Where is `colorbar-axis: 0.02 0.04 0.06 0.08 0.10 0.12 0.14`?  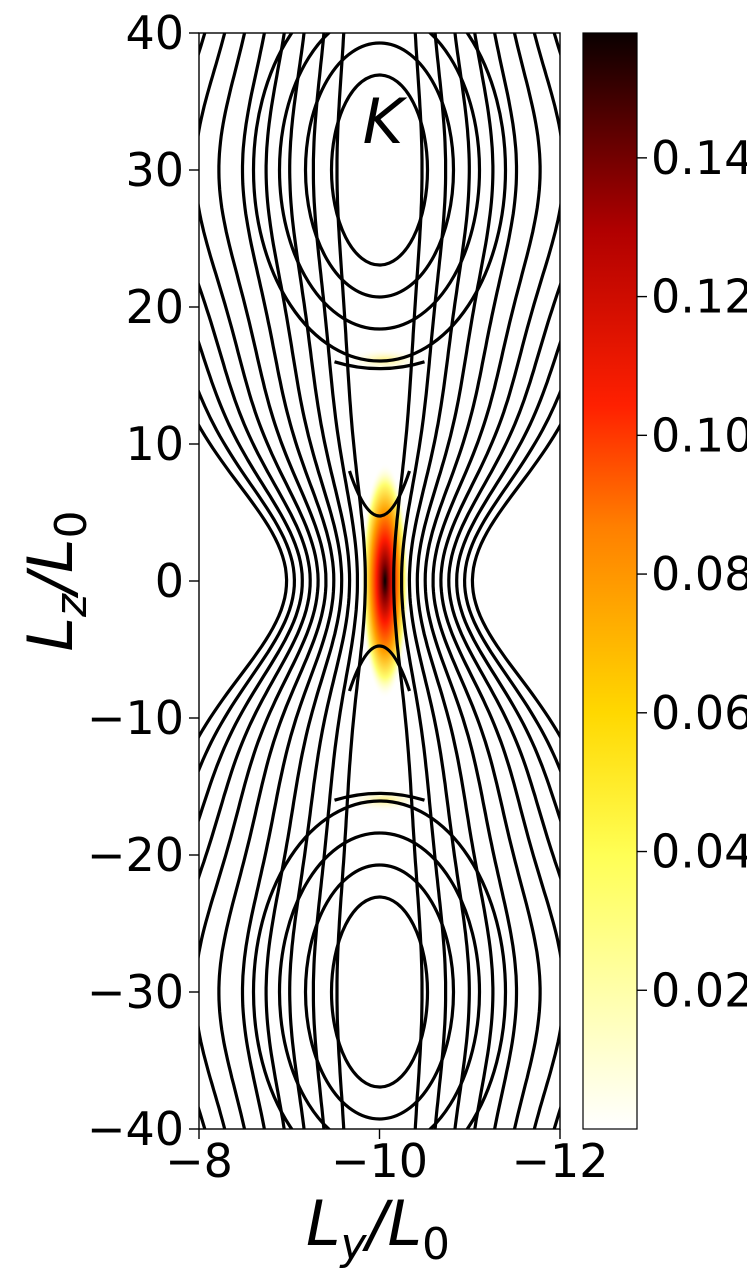
colorbar-axis: 0.02 0.04 0.06 0.08 0.10 0.12 0.14 is located at coordinates (692, 574).